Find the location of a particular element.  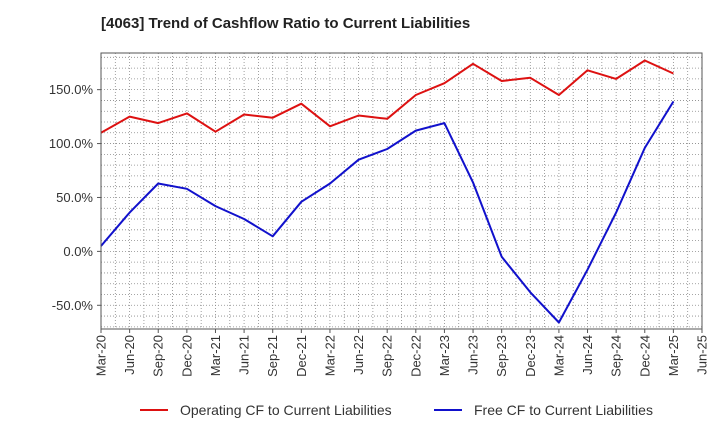

x-tick-label: Jun-21 is located at coordinates (244, 355).